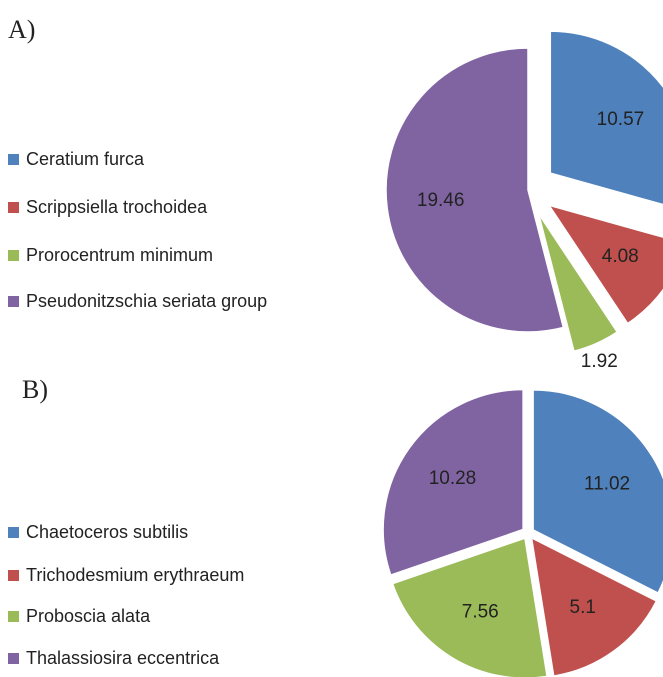 Image resolution: width=663 pixels, height=677 pixels. I want to click on data-label: 10.28, so click(453, 478).